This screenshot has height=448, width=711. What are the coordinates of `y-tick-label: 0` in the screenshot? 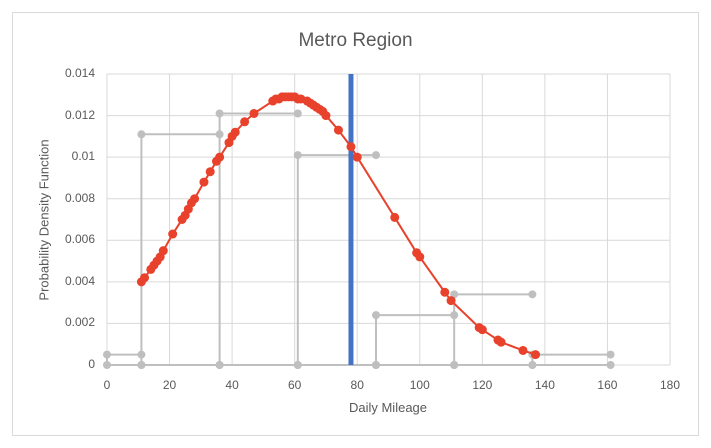 It's located at (91, 364).